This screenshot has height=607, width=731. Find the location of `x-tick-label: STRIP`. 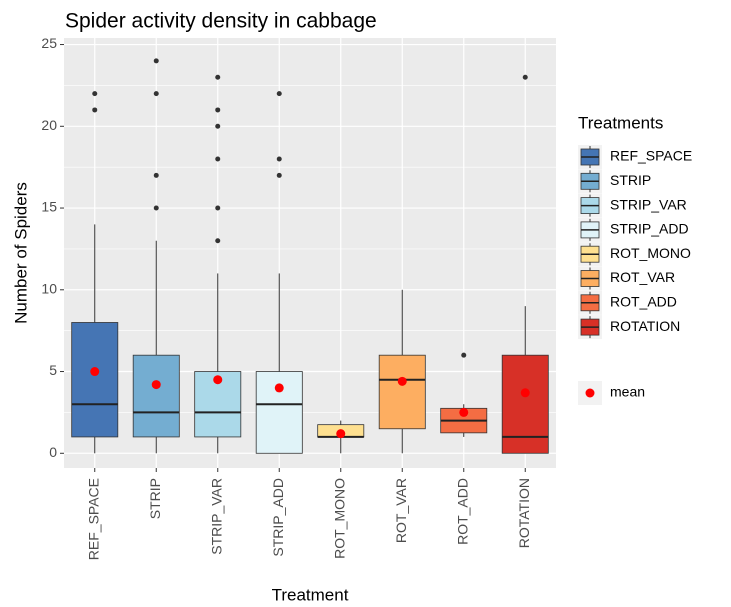

x-tick-label: STRIP is located at coordinates (155, 498).